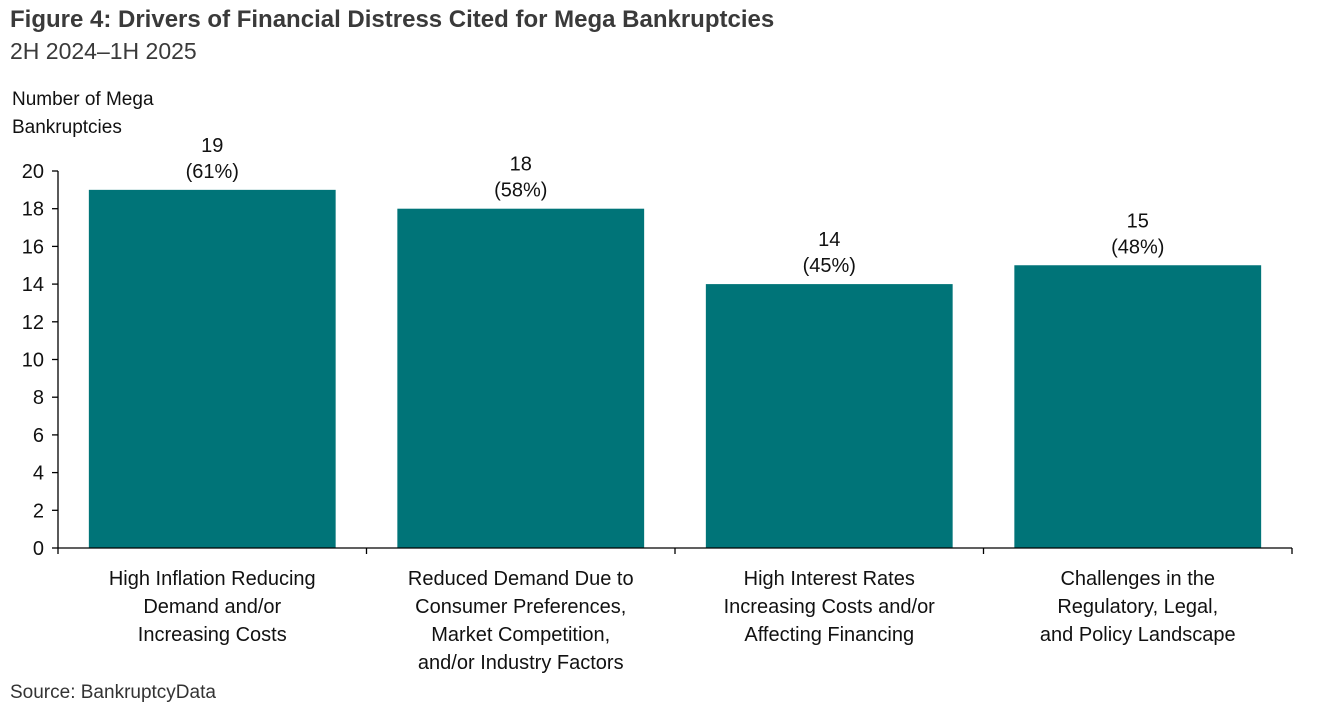  Describe the element at coordinates (829, 635) in the screenshot. I see `x-category-label: Affecting Financing` at that location.